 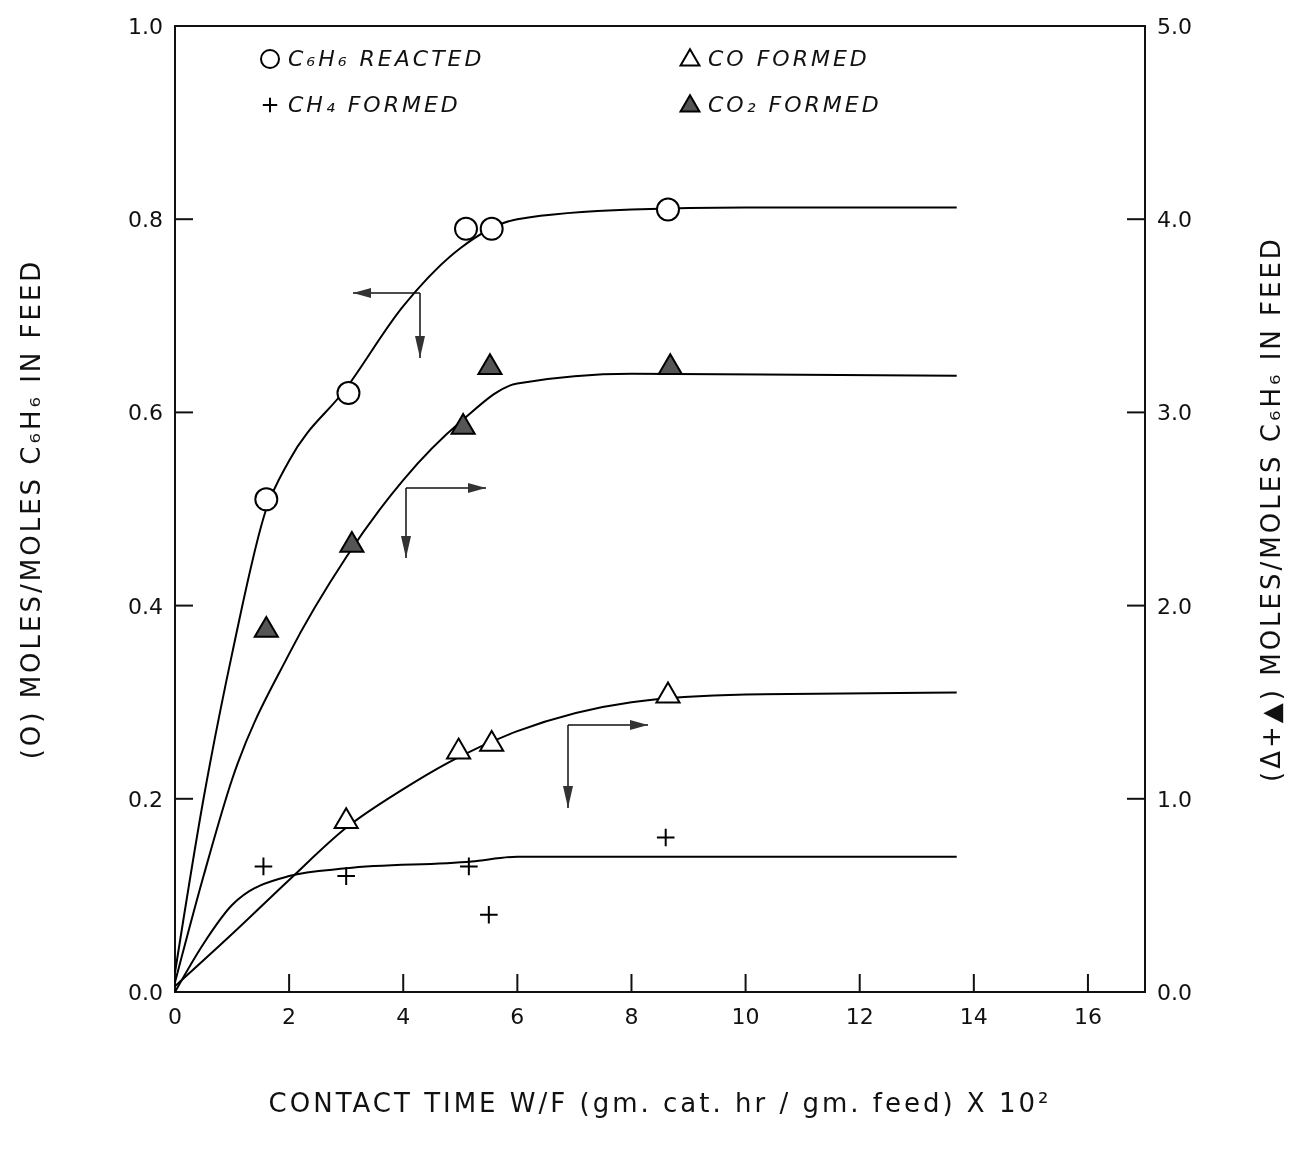 What do you see at coordinates (1174, 26) in the screenshot?
I see `y2-tick-label: 5.0` at bounding box center [1174, 26].